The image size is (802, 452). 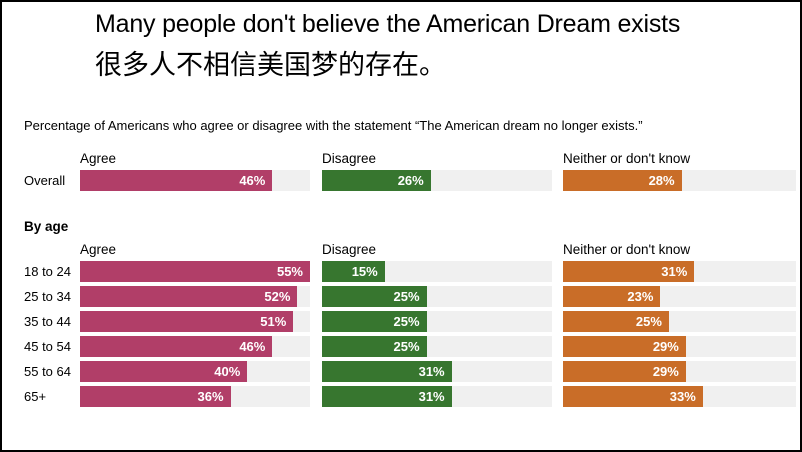 I want to click on bar-track-agree: 40%, so click(x=195, y=371).